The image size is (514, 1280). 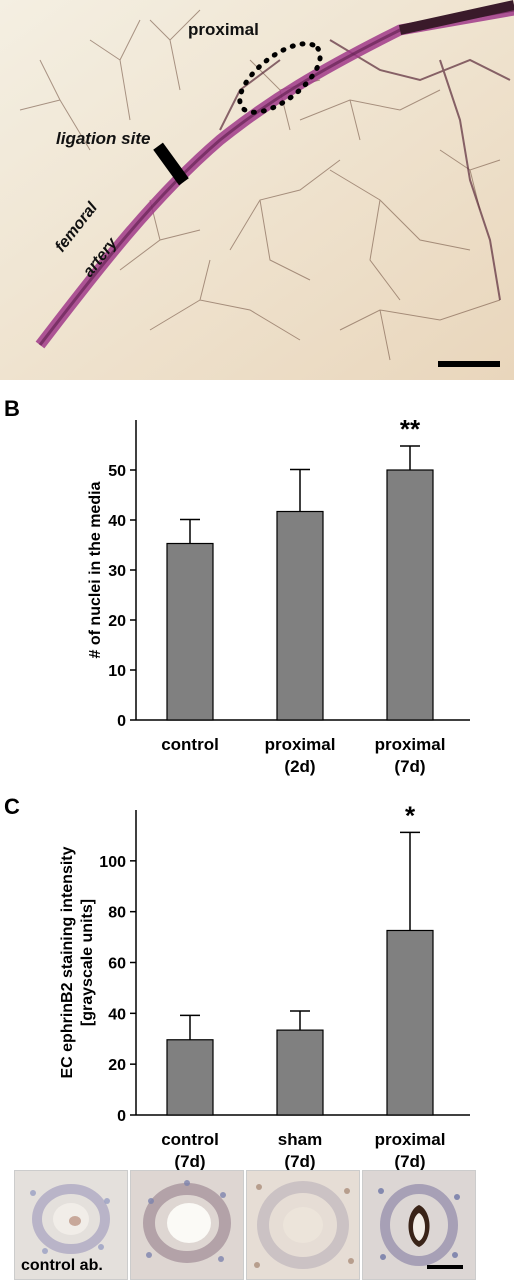 What do you see at coordinates (95, 569) in the screenshot?
I see `y-axis-label: # of nuclei in the media` at bounding box center [95, 569].